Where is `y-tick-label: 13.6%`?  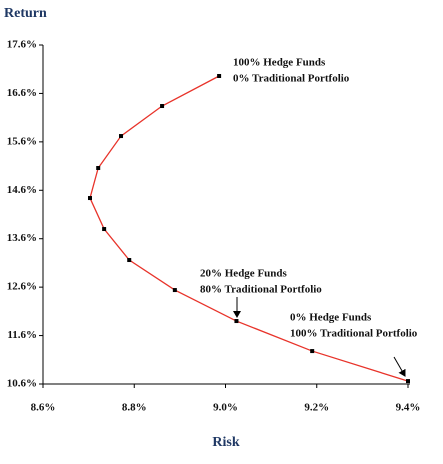
y-tick-label: 13.6% is located at coordinates (22, 238).